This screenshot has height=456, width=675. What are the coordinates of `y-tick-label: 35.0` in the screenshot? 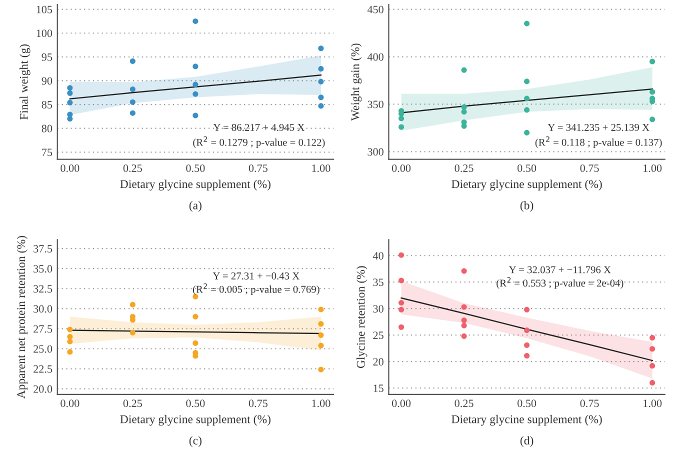 It's located at (43, 269).